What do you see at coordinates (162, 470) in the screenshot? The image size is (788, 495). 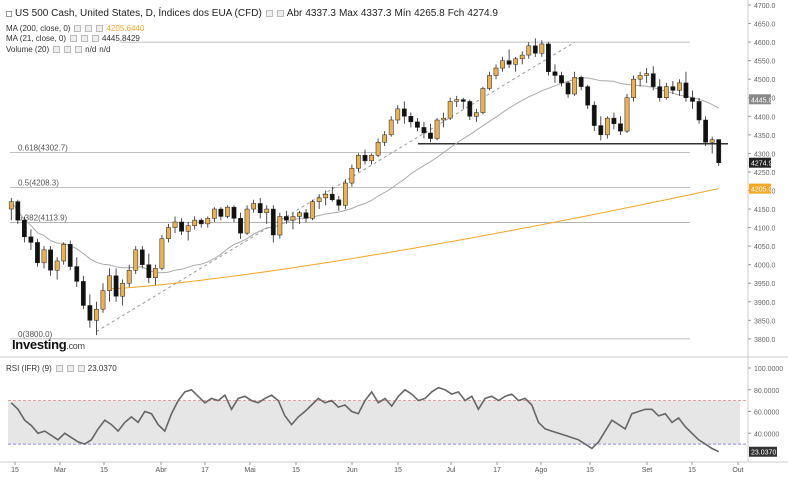 I see `time-tick-label: Abr` at bounding box center [162, 470].